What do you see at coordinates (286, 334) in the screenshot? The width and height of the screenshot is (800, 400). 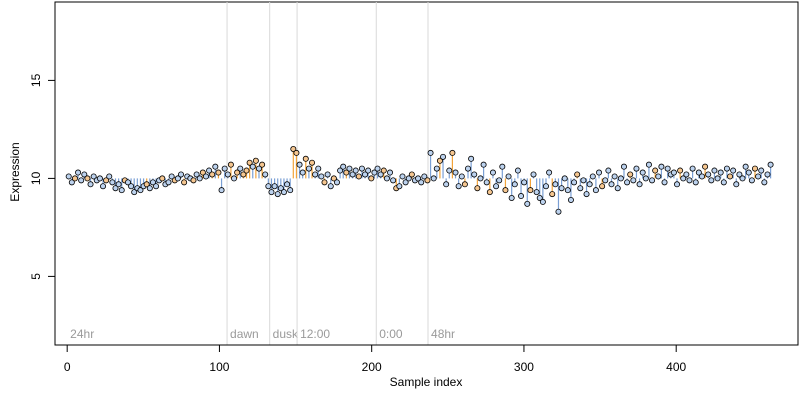 I see `phase-label: dusk` at bounding box center [286, 334].